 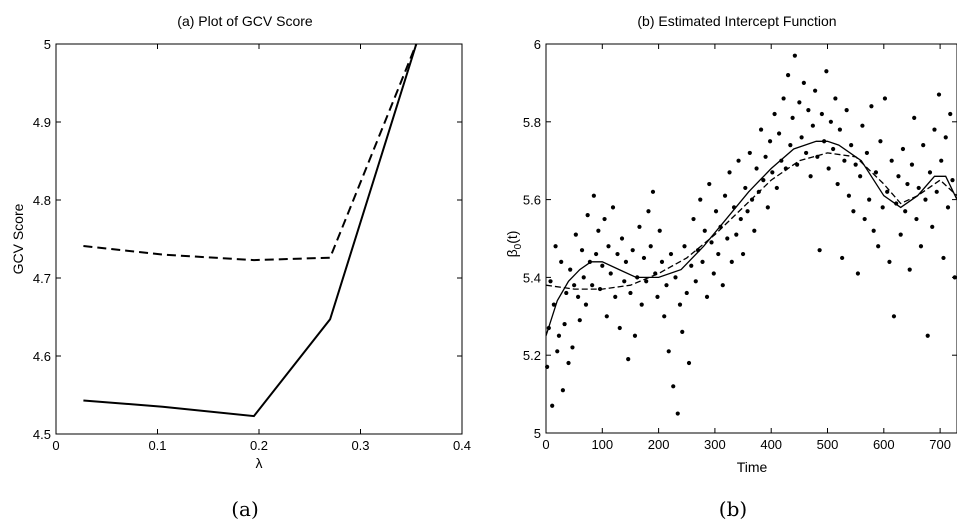 I want to click on x-tick-label: 0, so click(x=545, y=444).